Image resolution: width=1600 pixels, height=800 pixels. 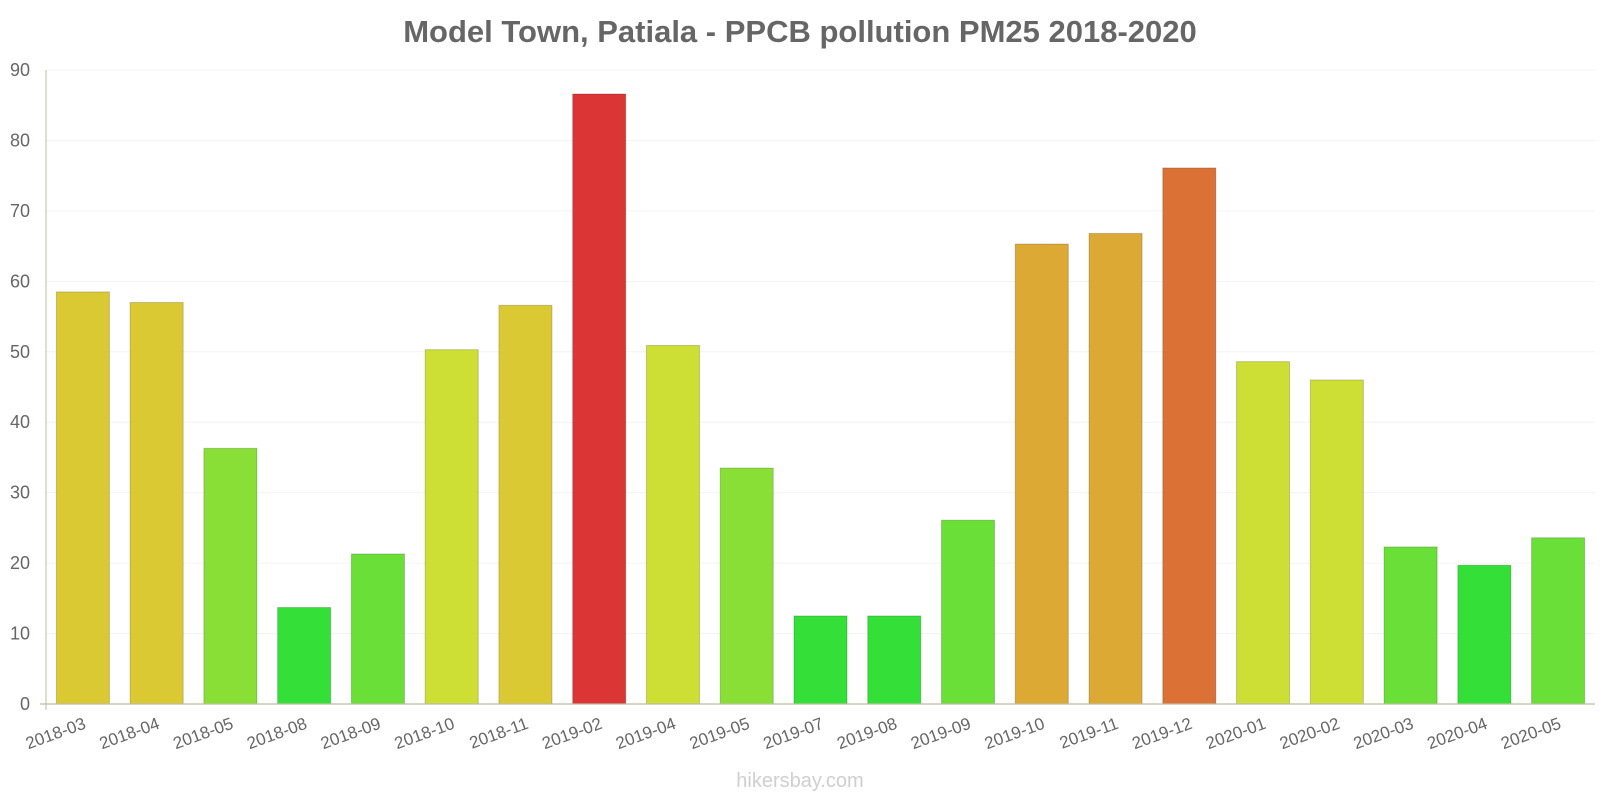 What do you see at coordinates (276, 733) in the screenshot?
I see `x-tick-label: 2018-08` at bounding box center [276, 733].